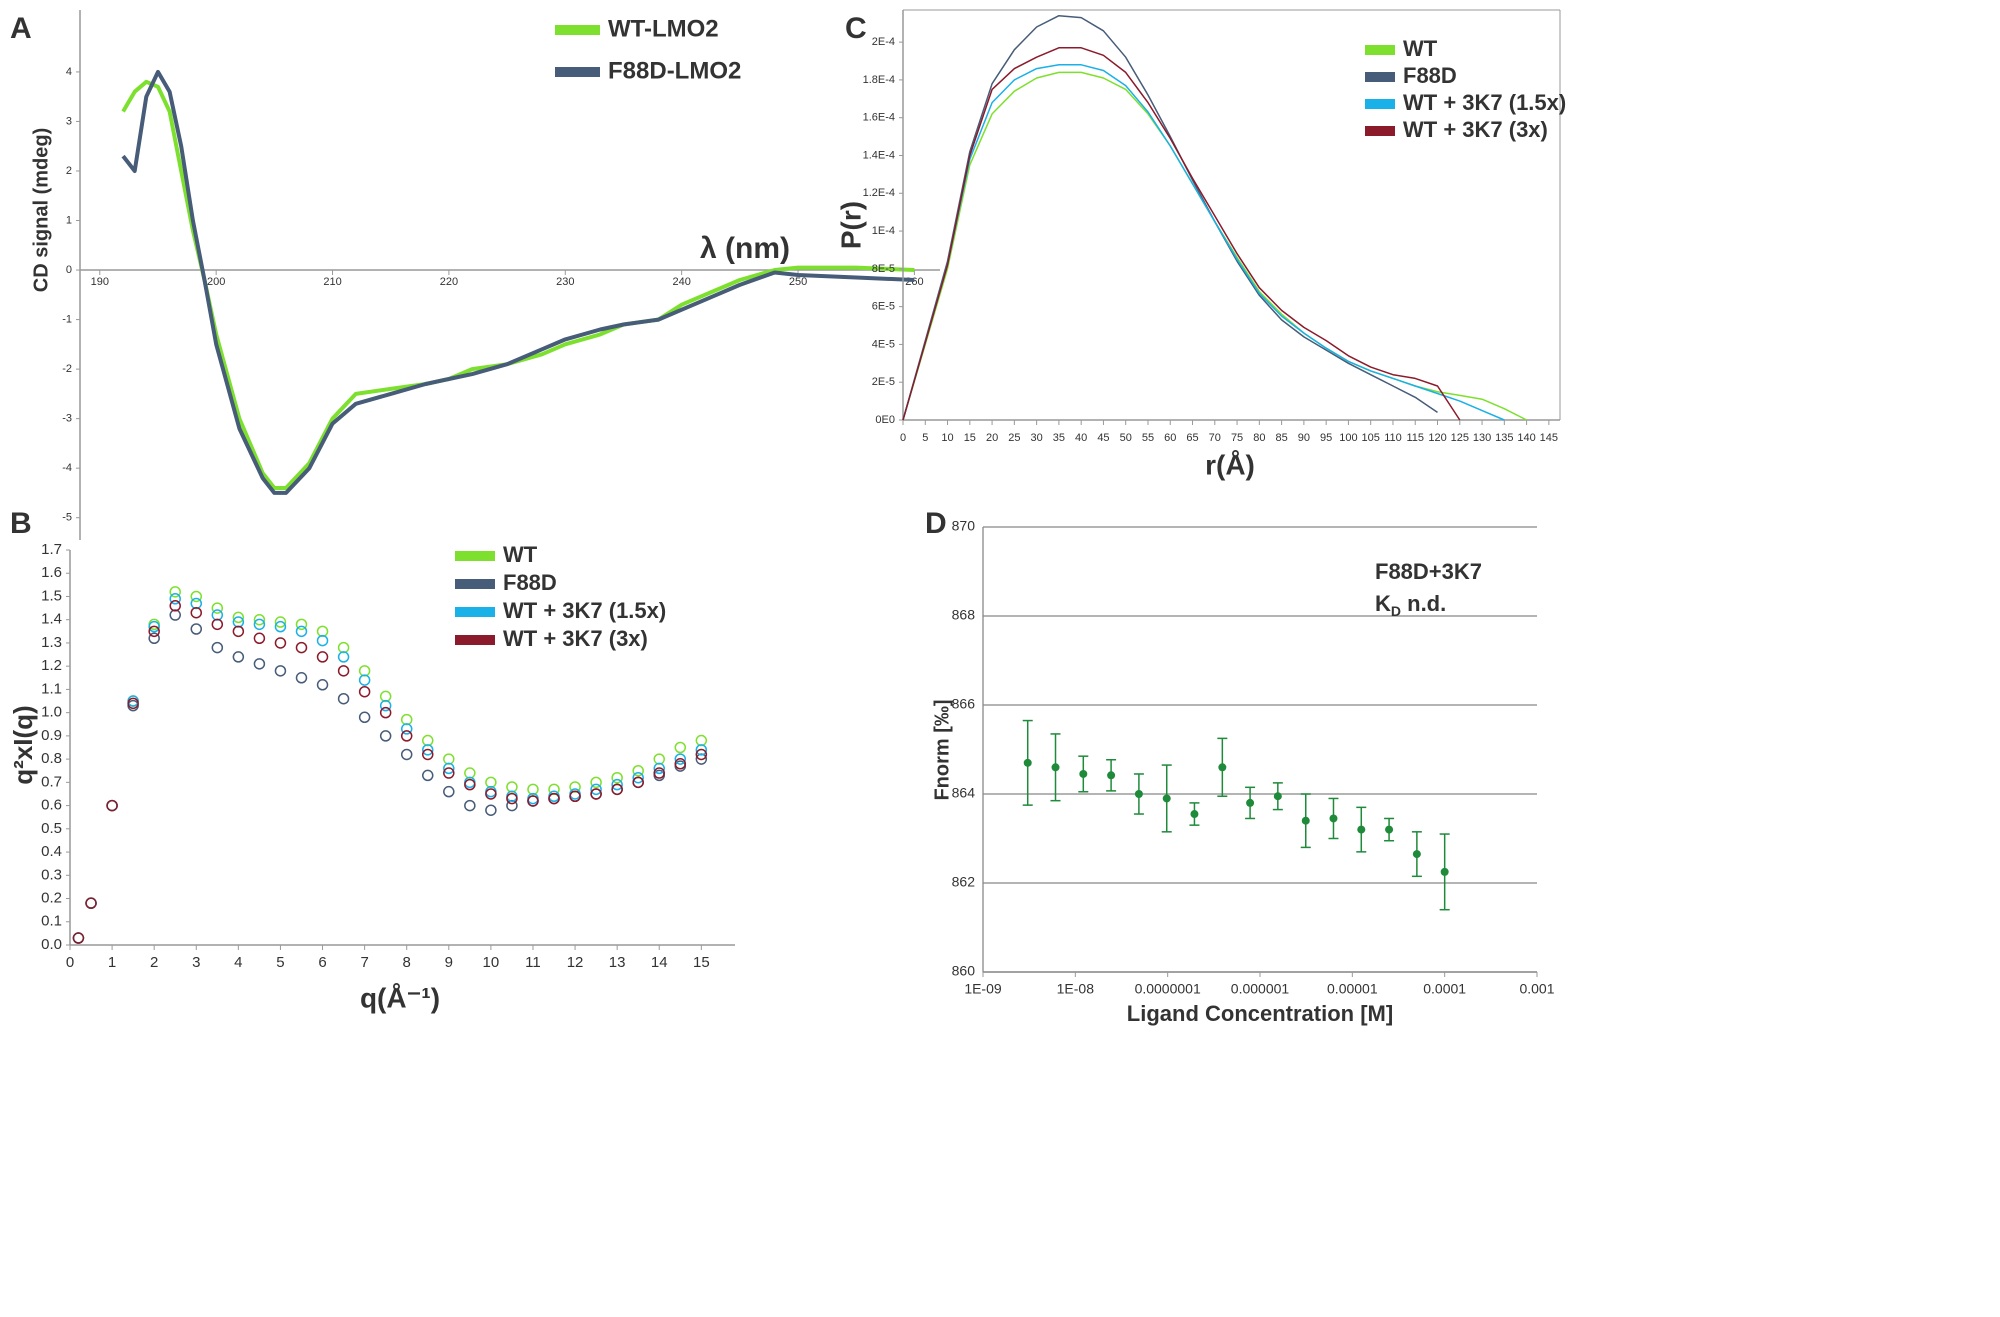 This screenshot has height=1317, width=2000. Describe the element at coordinates (575, 638) in the screenshot. I see `legend-label: WT + 3K7 (3x)` at that location.